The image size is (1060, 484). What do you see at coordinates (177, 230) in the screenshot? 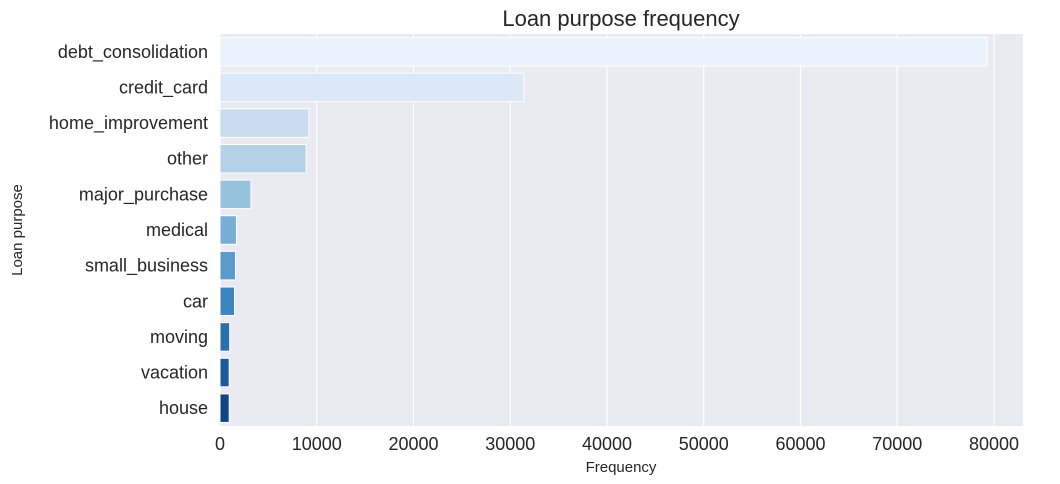
I see `y-tick-label: medical` at bounding box center [177, 230].